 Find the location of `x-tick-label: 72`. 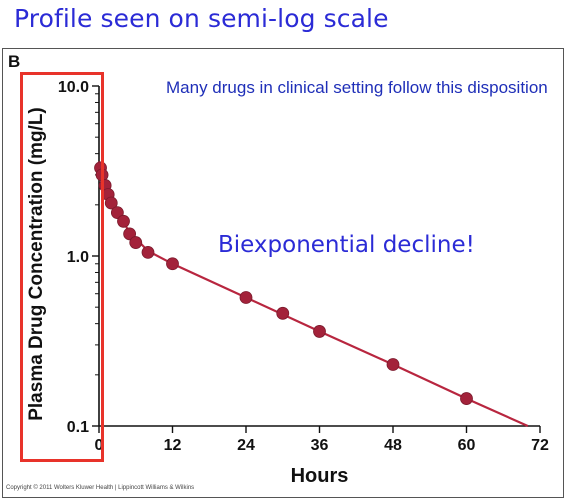

x-tick-label: 72 is located at coordinates (540, 445).